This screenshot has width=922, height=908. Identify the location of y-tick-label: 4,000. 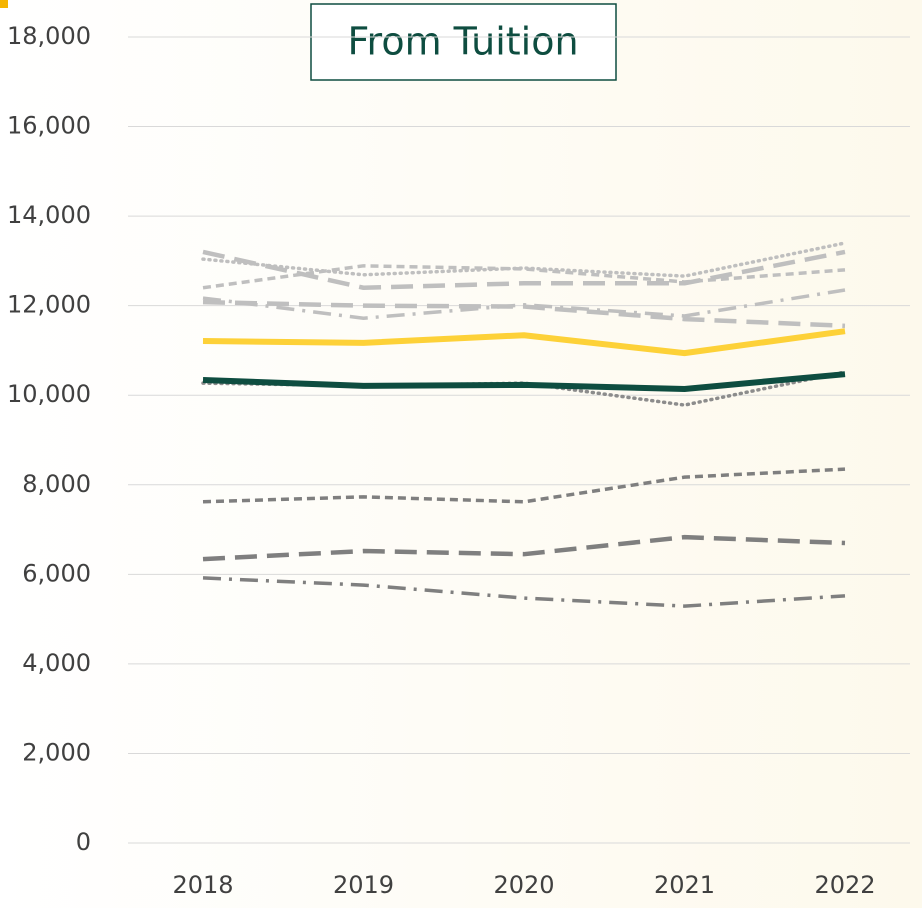
(56, 663).